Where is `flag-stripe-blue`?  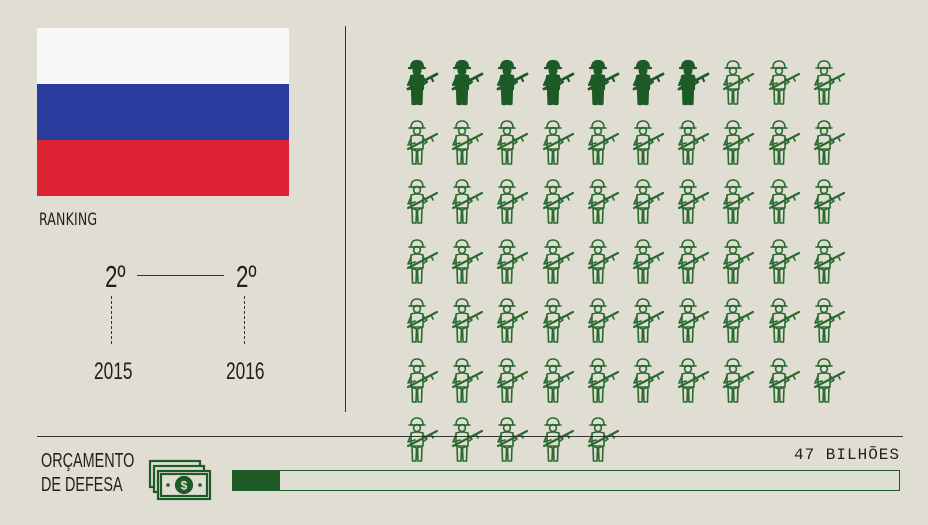
flag-stripe-blue is located at coordinates (163, 112).